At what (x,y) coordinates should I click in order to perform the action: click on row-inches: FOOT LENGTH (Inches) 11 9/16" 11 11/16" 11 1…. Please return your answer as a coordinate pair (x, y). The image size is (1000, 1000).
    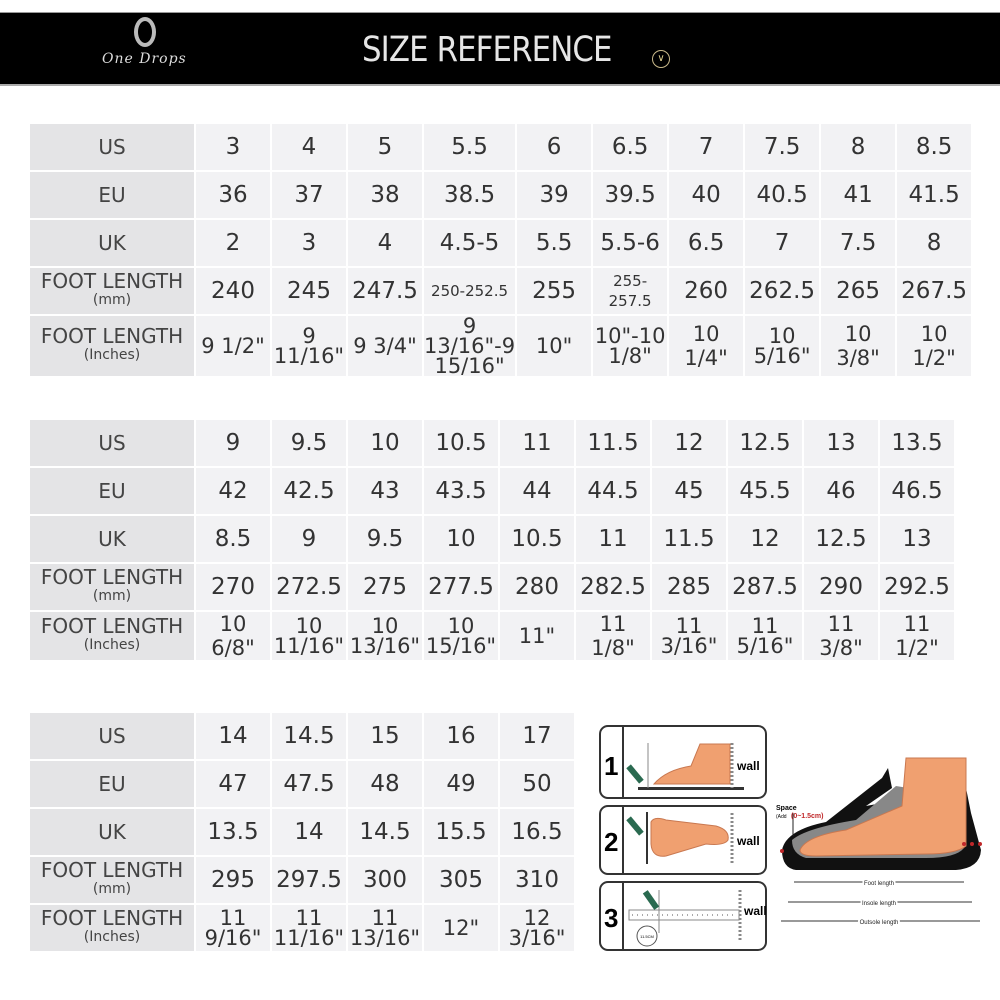
    Looking at the image, I should click on (302, 928).